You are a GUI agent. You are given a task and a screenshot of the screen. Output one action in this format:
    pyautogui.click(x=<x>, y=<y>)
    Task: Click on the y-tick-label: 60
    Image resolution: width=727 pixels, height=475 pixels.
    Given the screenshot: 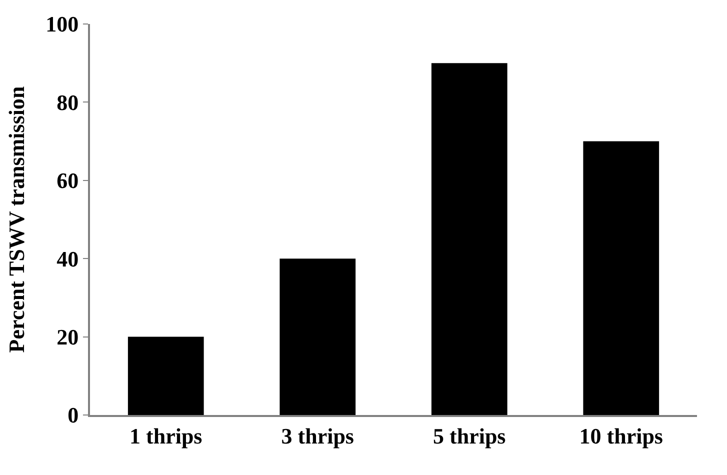 What is the action you would take?
    pyautogui.click(x=67, y=181)
    